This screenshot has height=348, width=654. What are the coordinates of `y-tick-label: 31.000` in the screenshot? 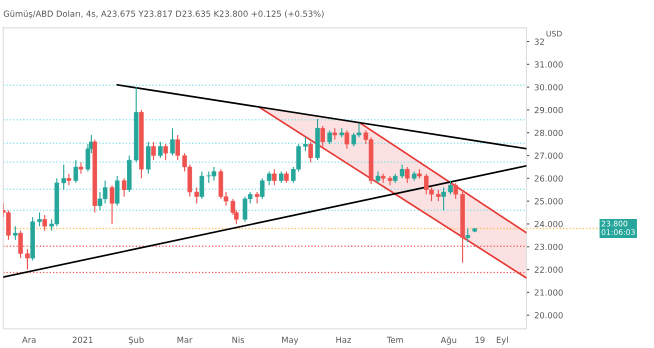 It's located at (548, 64).